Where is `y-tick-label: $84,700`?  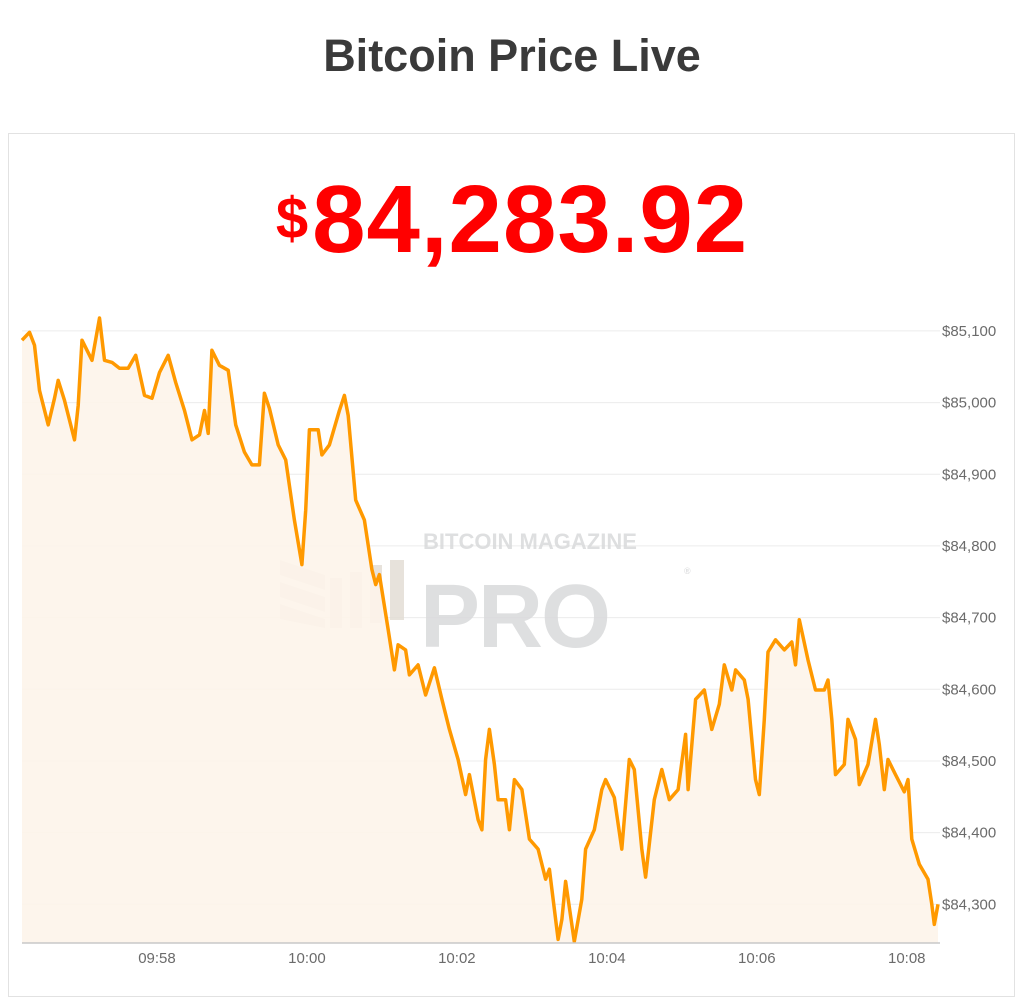 y-tick-label: $84,700 is located at coordinates (969, 618).